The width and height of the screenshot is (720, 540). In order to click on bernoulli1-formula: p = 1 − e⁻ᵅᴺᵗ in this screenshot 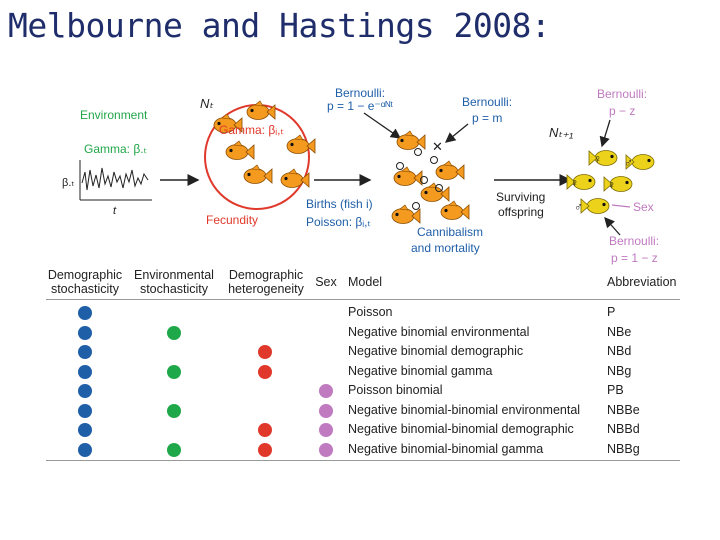, I will do `click(360, 106)`.